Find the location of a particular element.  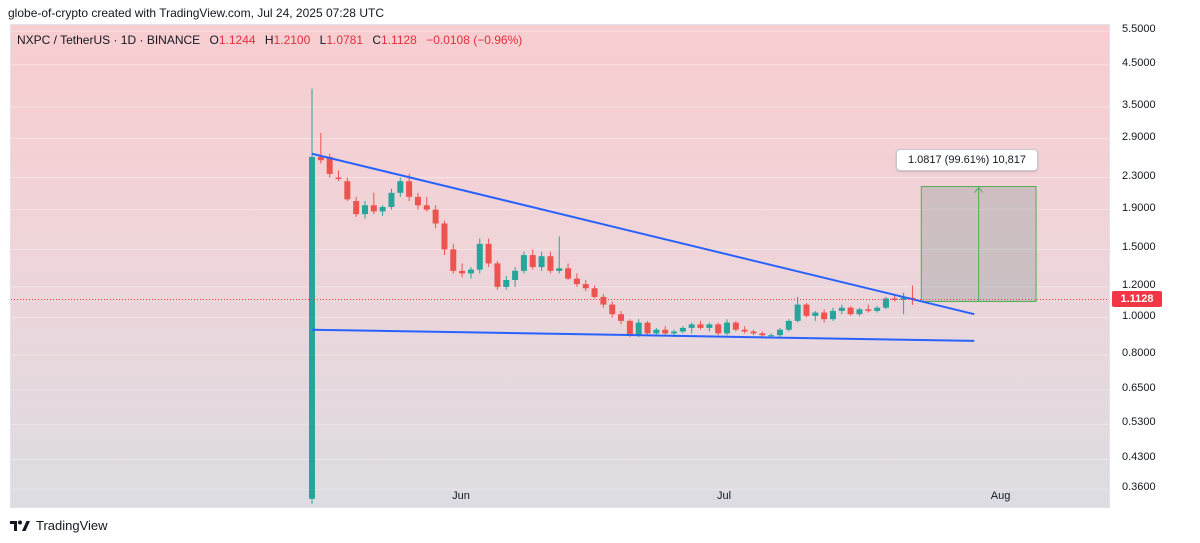

low-value: 1.0781 is located at coordinates (345, 40).